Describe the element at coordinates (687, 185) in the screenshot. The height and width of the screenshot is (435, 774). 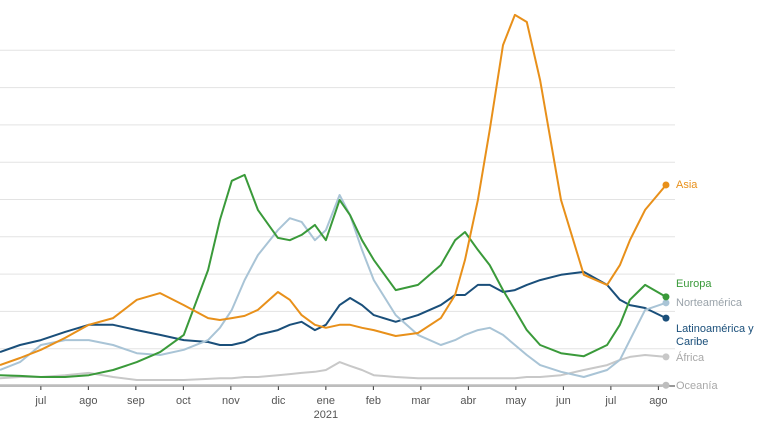
I see `series-label: Asia` at that location.